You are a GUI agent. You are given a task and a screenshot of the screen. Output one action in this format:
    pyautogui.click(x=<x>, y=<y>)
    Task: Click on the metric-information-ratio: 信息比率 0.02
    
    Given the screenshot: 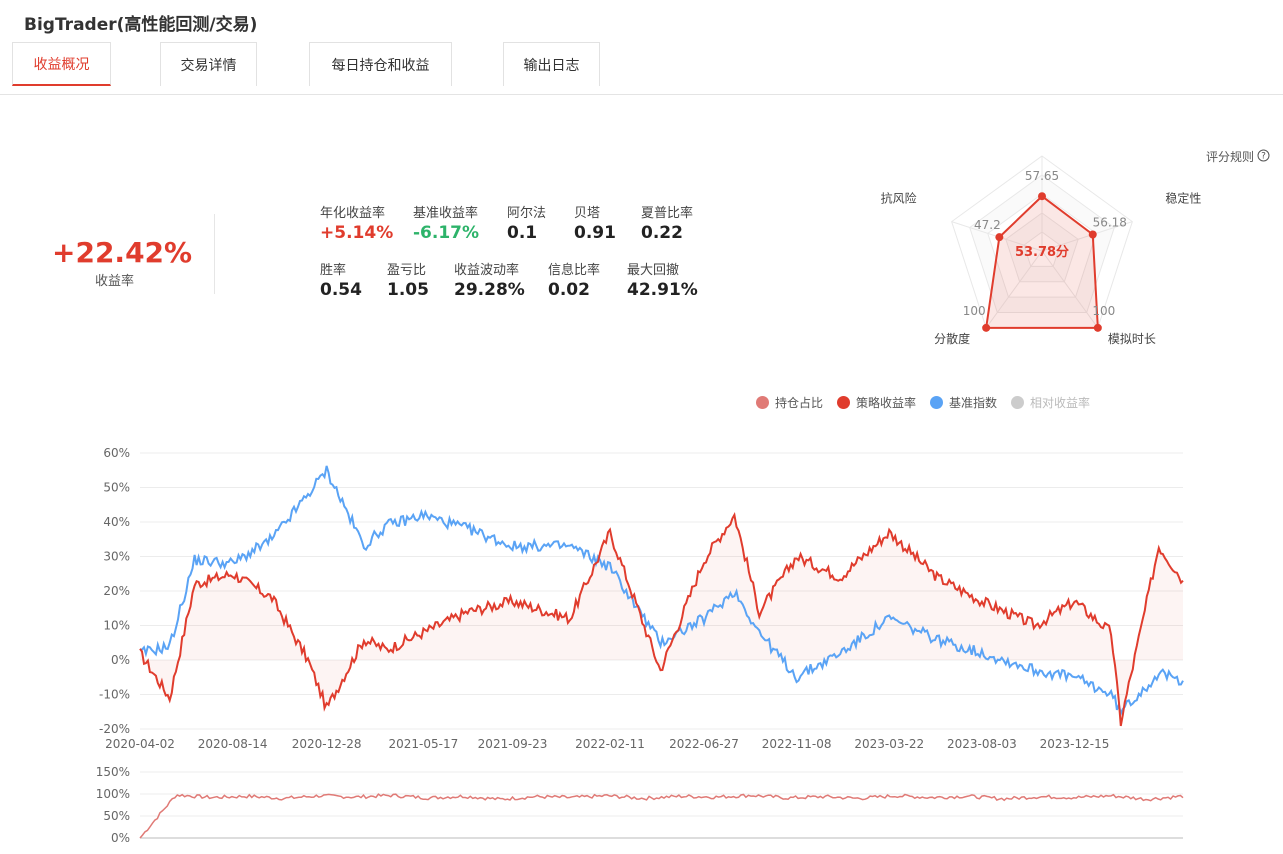 What is the action you would take?
    pyautogui.click(x=574, y=282)
    